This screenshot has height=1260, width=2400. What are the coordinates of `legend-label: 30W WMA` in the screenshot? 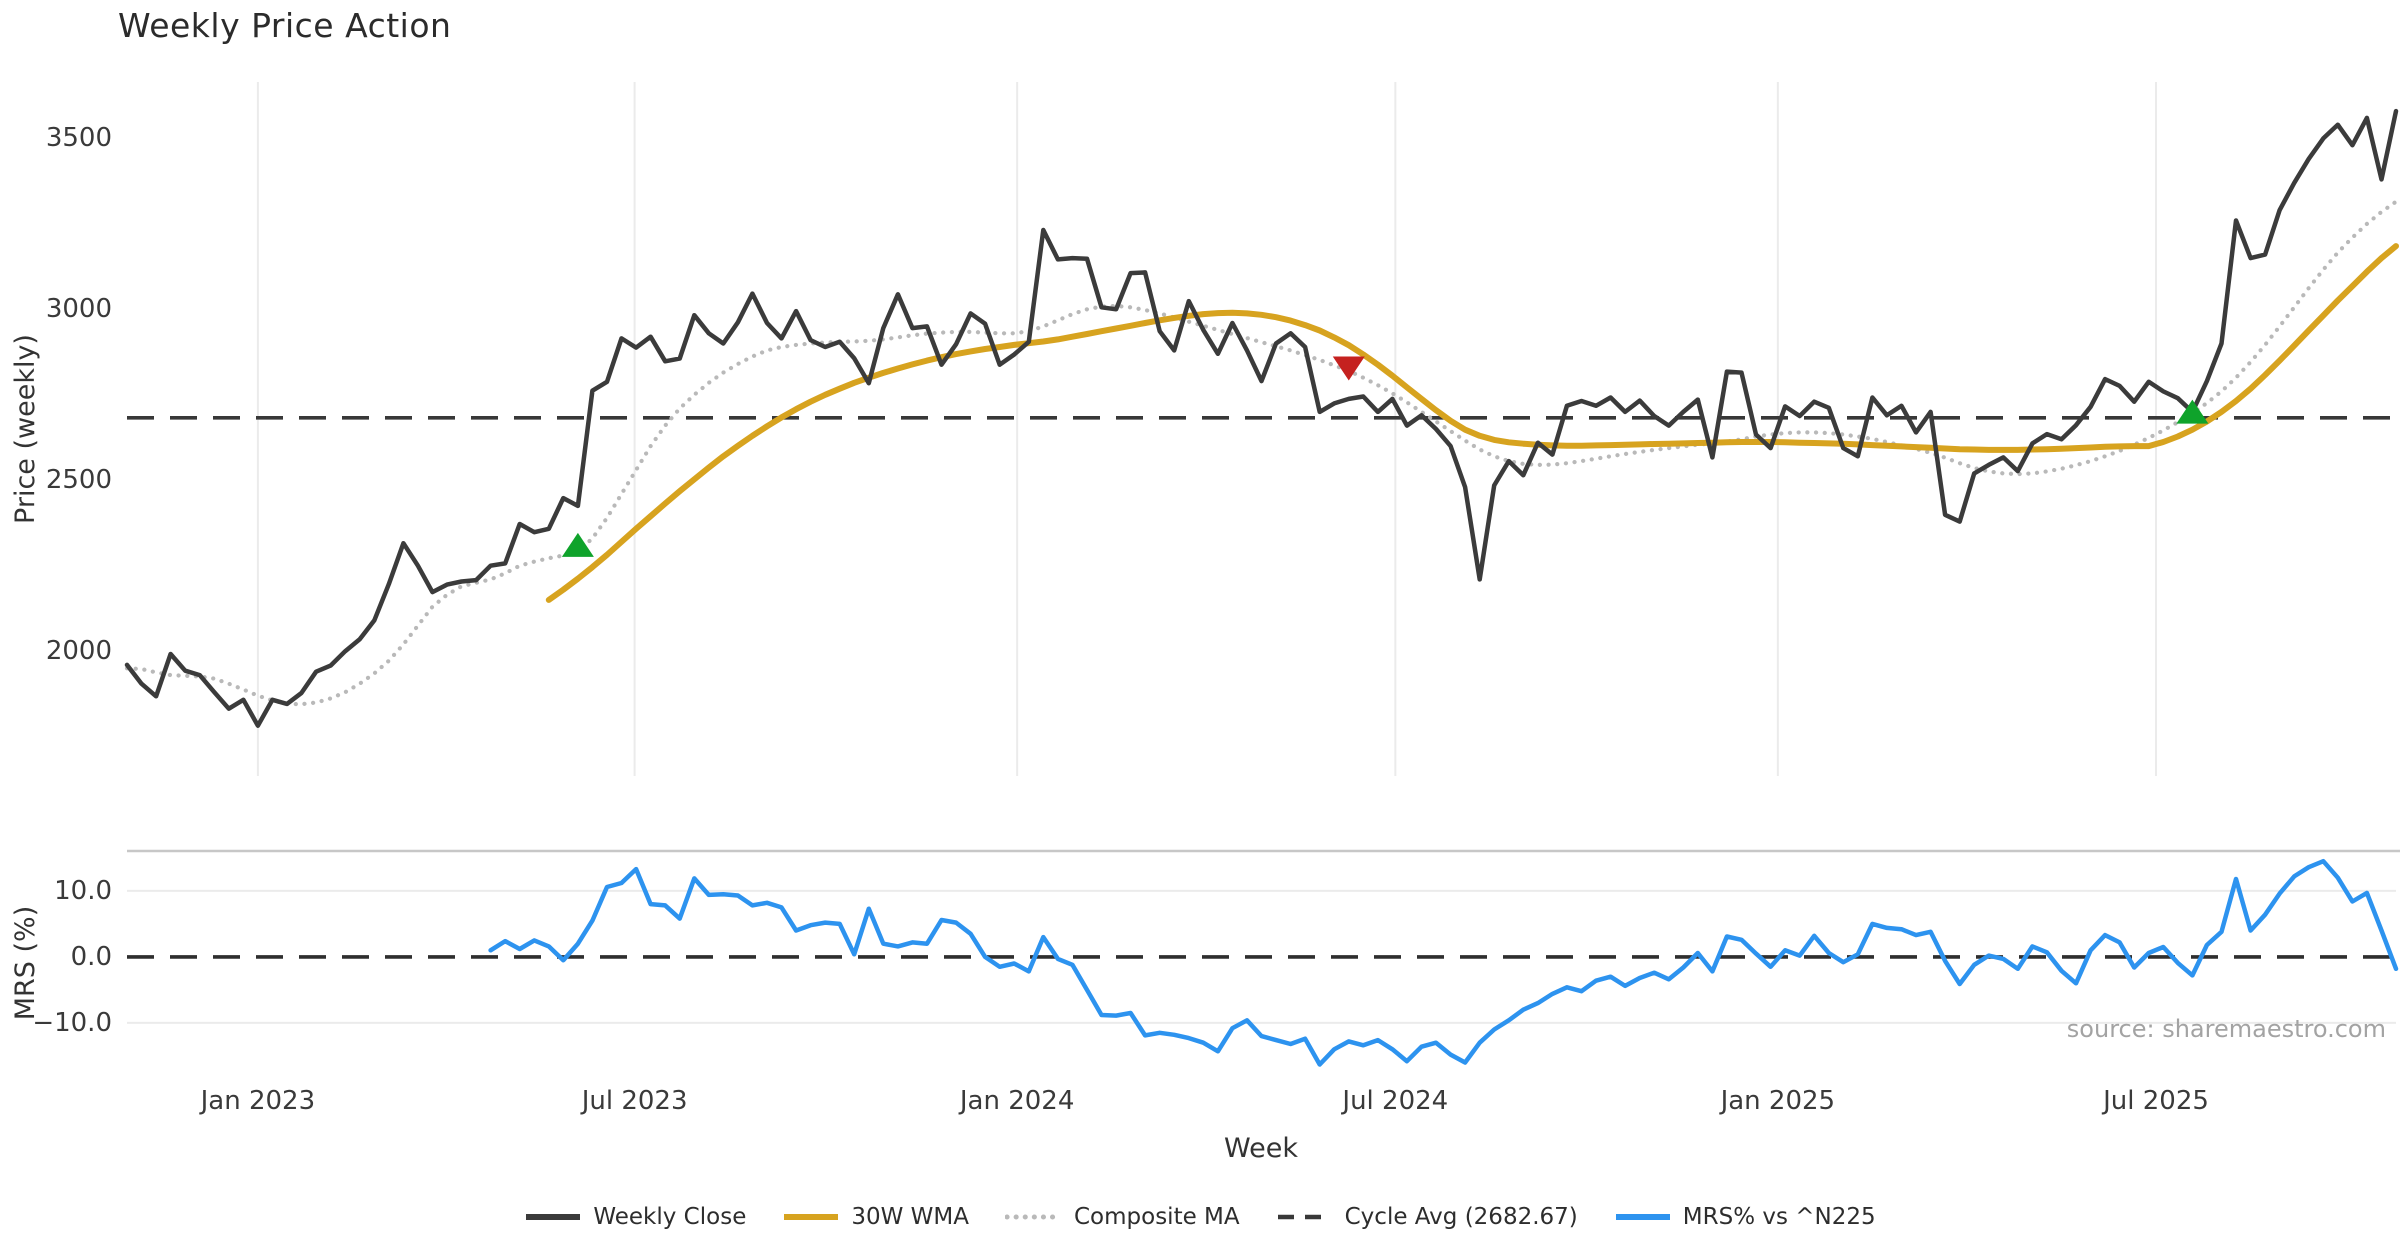 It's located at (910, 1217).